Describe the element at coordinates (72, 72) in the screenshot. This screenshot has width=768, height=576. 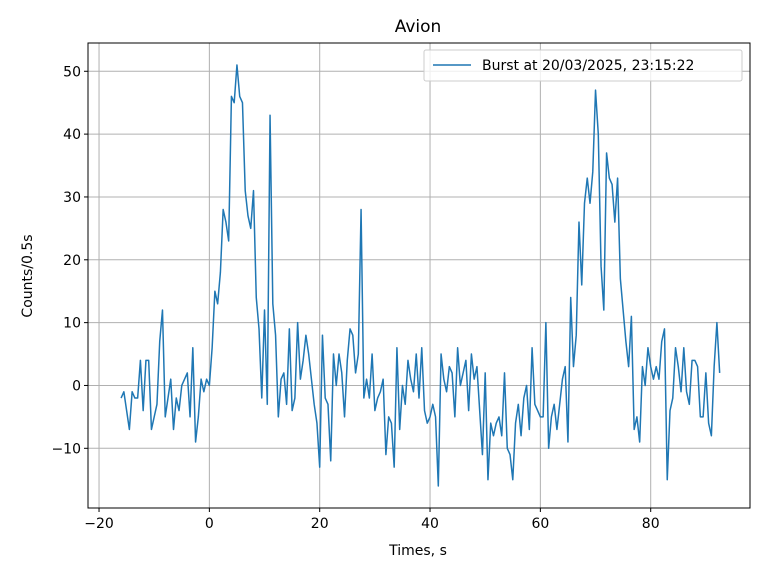
I see `y-tick-label: 50` at that location.